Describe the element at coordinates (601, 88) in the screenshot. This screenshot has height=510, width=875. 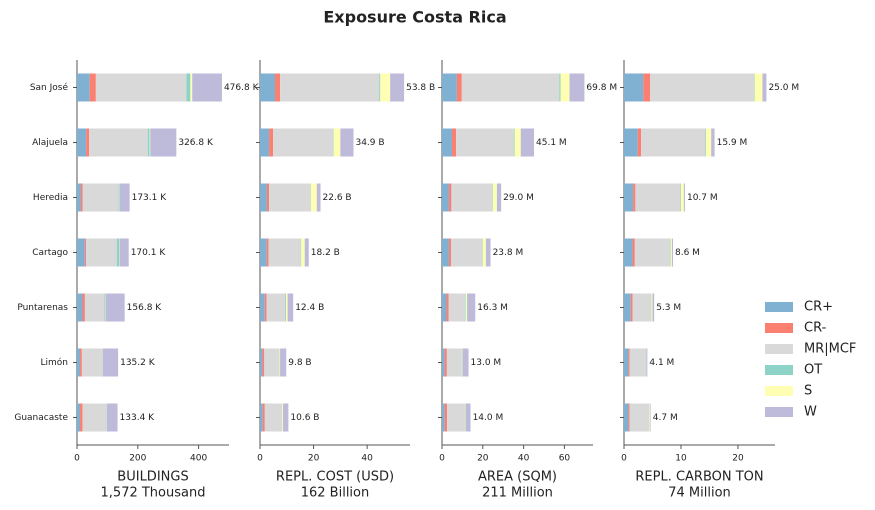
I see `total-label: 69.8 M` at that location.